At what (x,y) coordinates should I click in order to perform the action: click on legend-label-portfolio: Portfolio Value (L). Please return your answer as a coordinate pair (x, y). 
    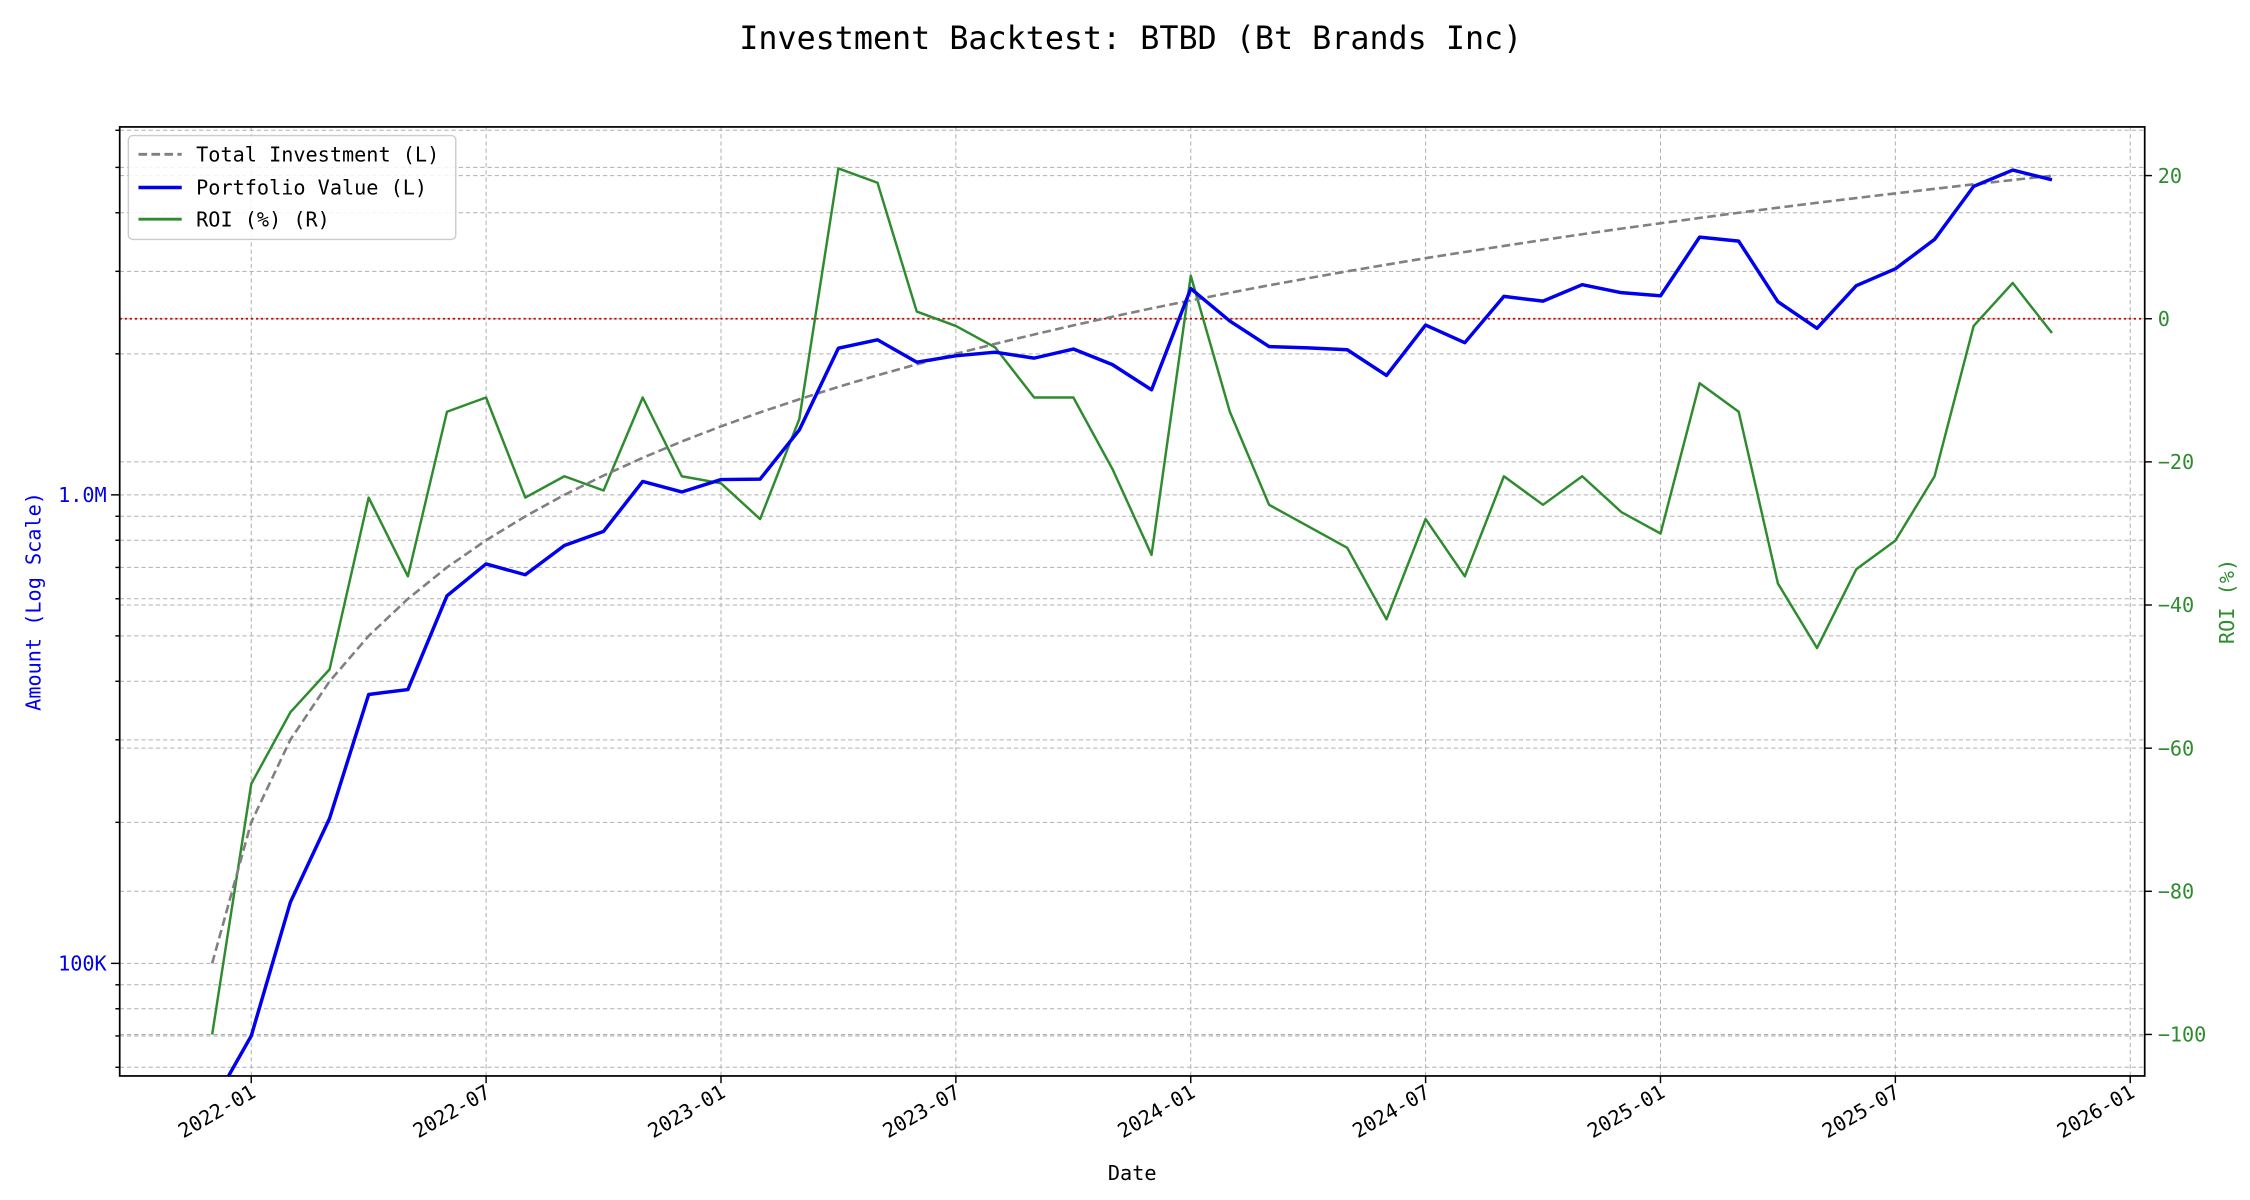
    Looking at the image, I should click on (311, 188).